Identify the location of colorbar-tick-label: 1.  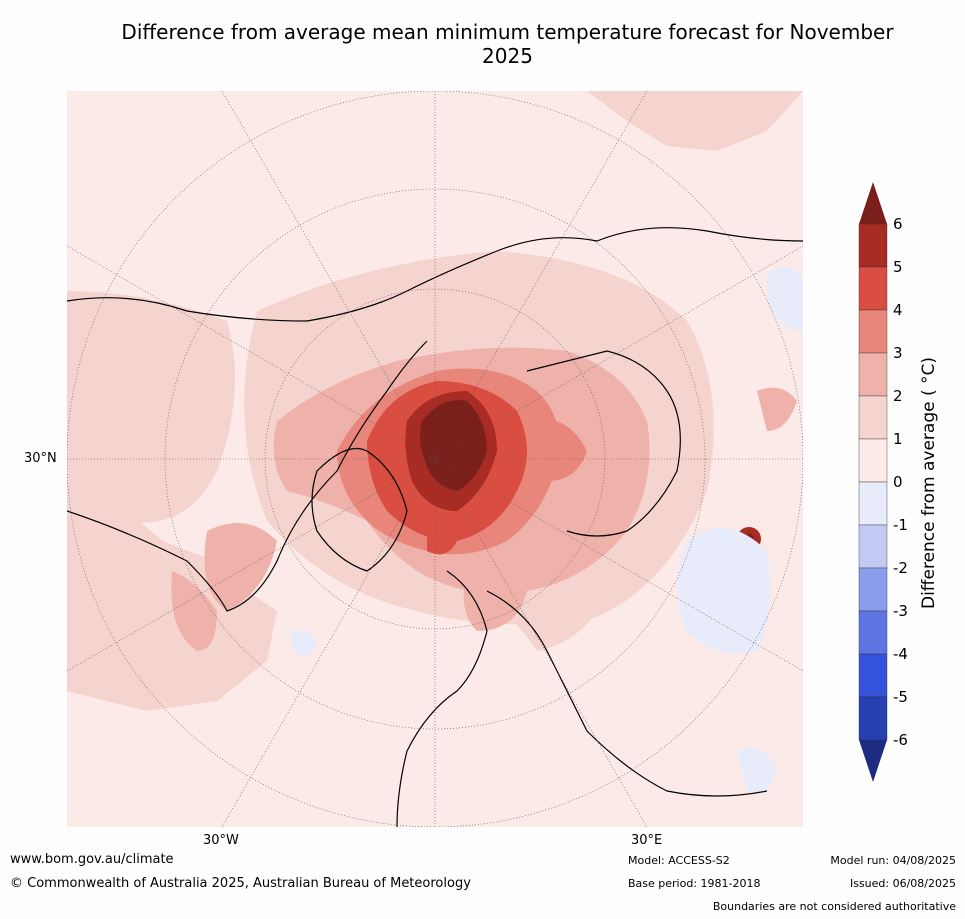
(898, 439).